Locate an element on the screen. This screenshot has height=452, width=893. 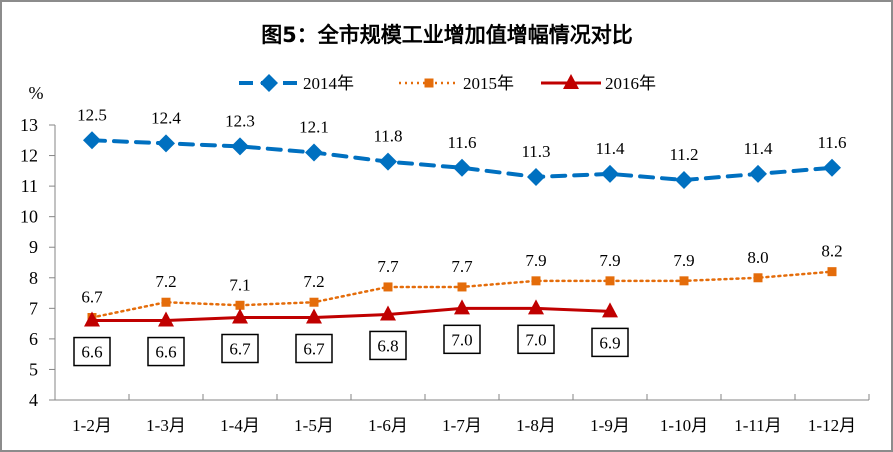
y-tick-label: 6 is located at coordinates (33, 339).